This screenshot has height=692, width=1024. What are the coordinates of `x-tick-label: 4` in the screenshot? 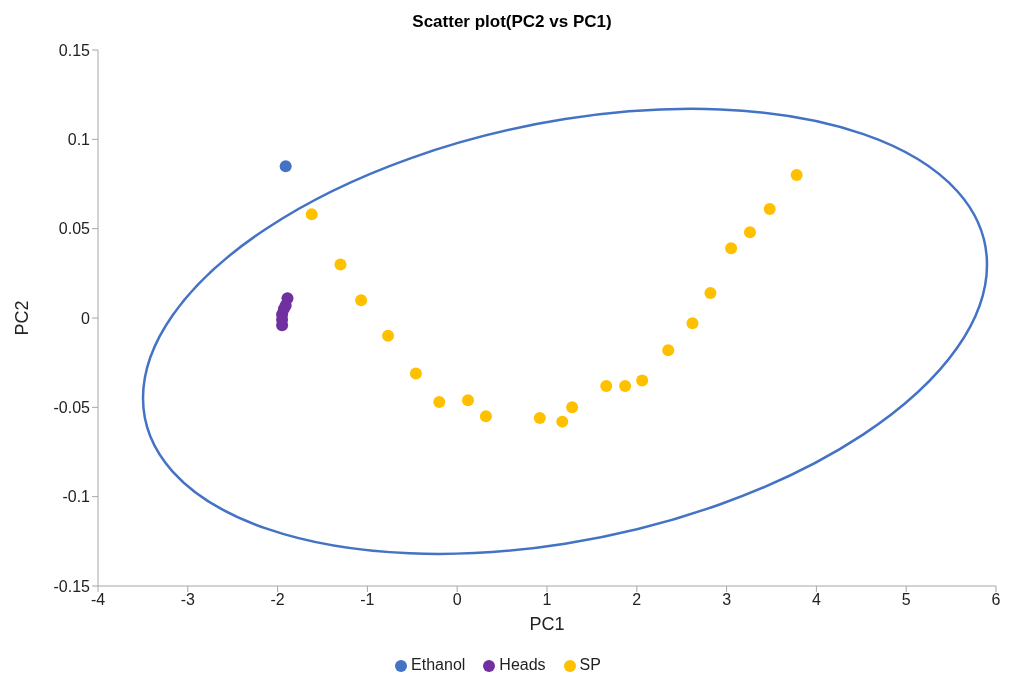 It's located at (816, 600).